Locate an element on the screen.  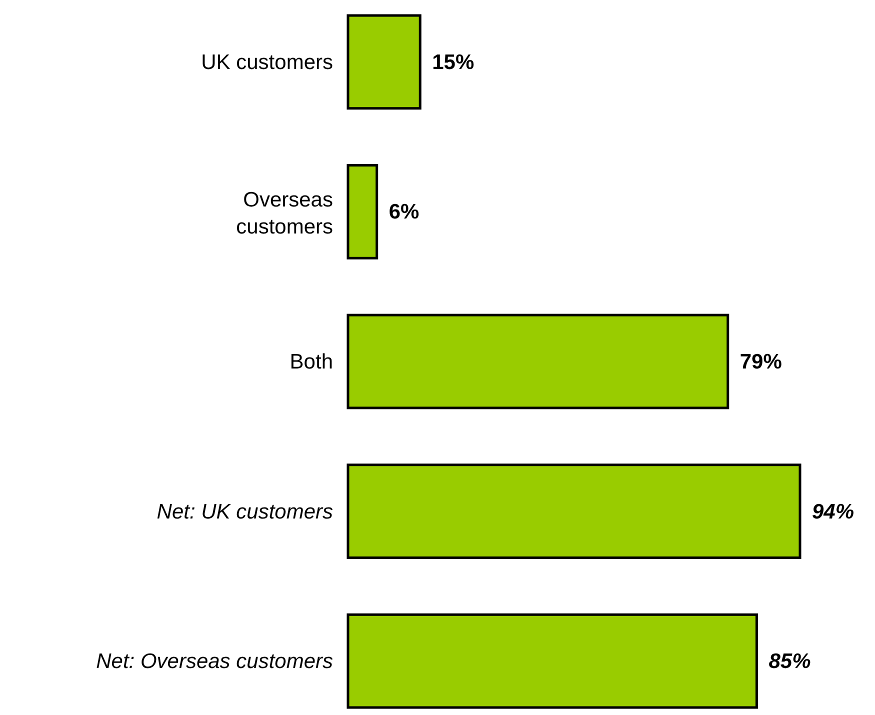
data-label: 85% is located at coordinates (790, 662).